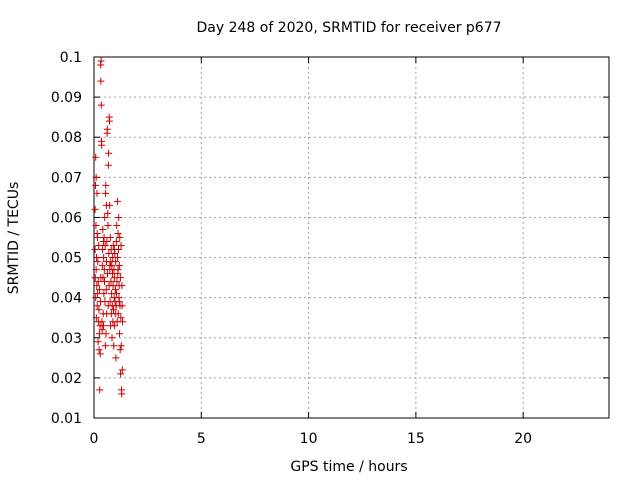  Describe the element at coordinates (66, 98) in the screenshot. I see `y-tick-label: 0.09` at that location.